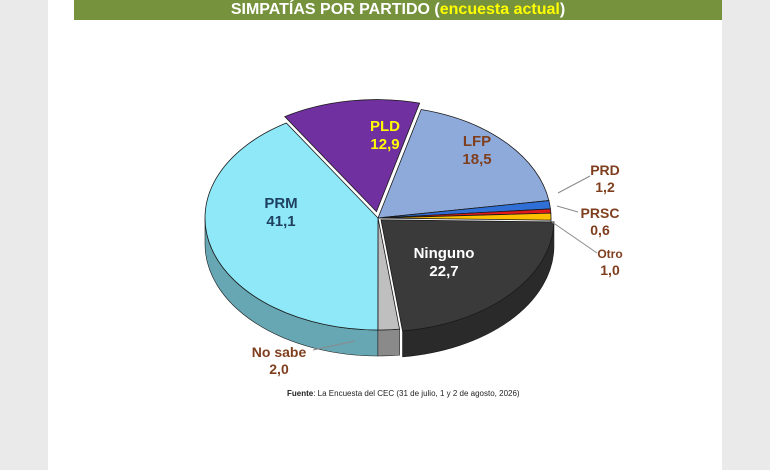 The image size is (770, 470). What do you see at coordinates (605, 187) in the screenshot?
I see `value-prd: 1,2` at bounding box center [605, 187].